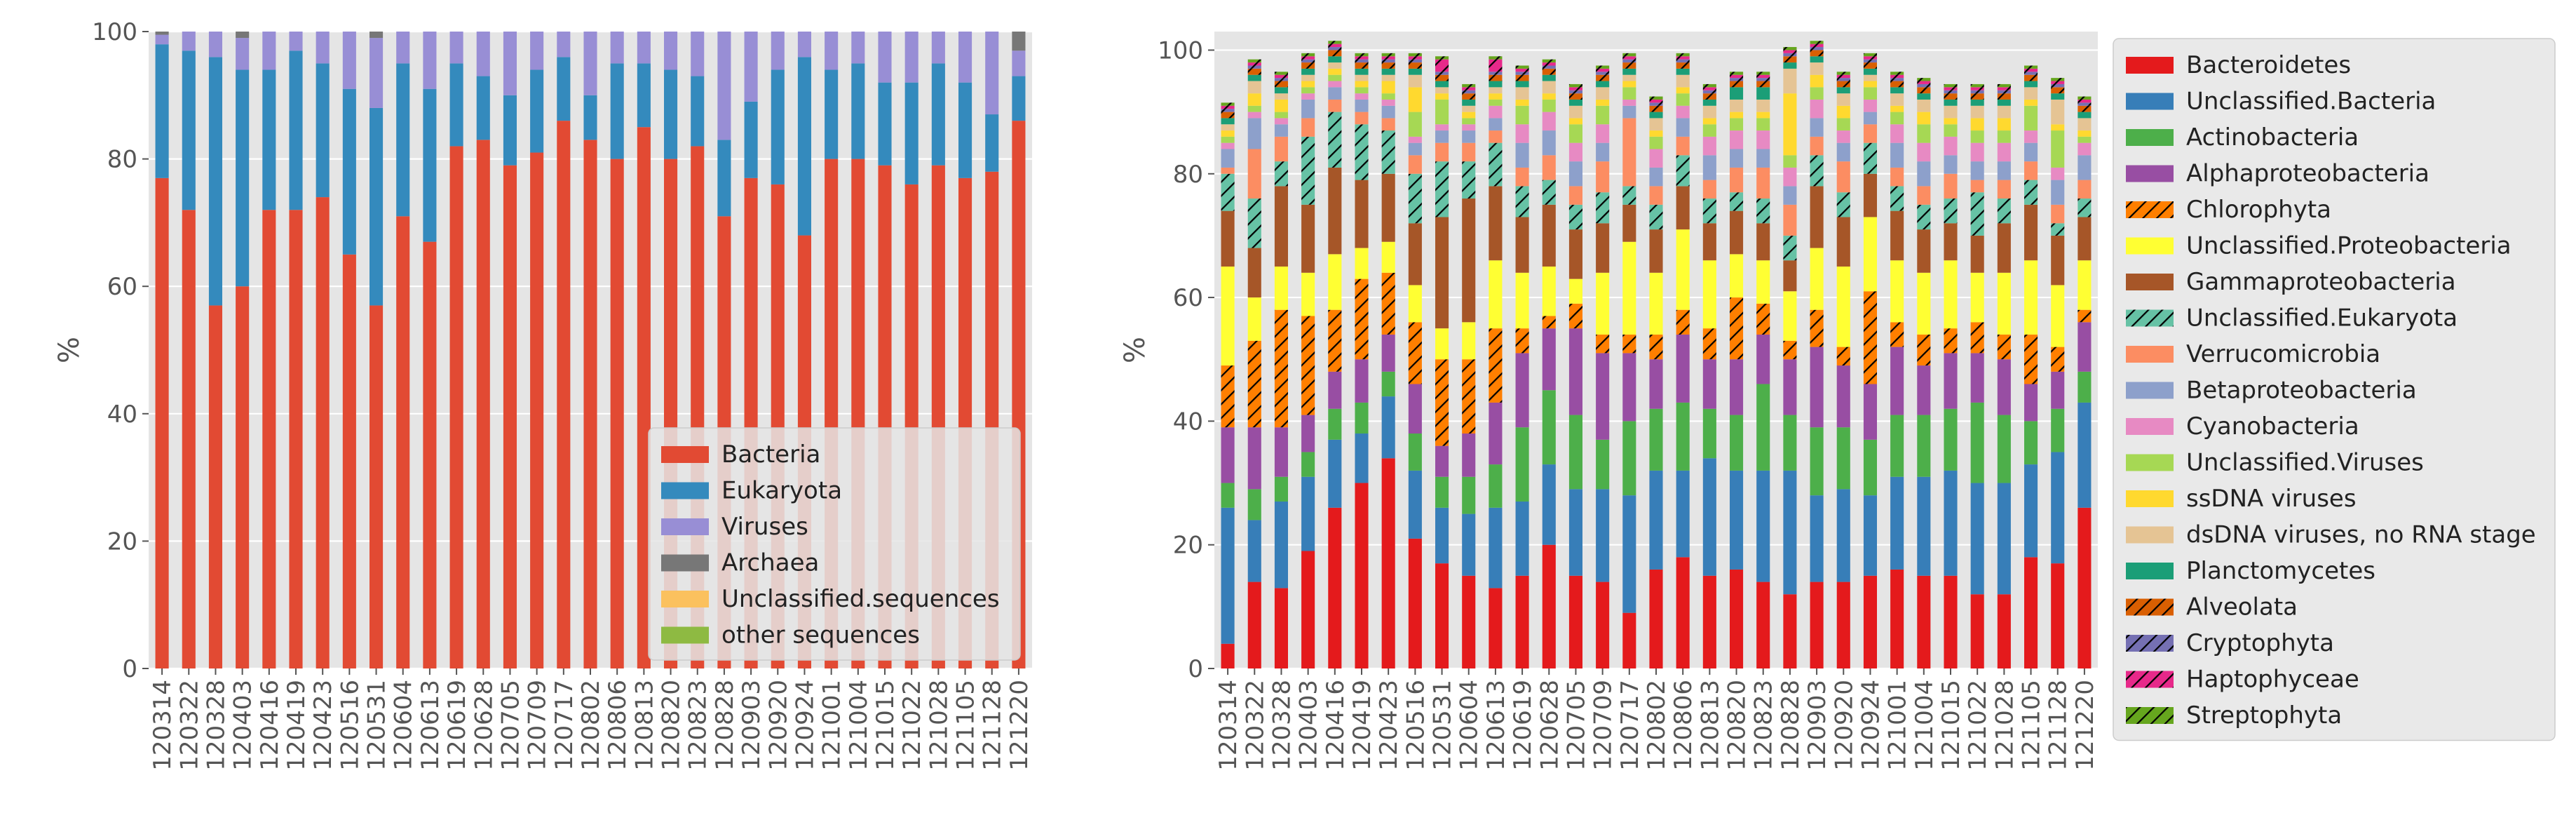 This screenshot has width=2576, height=820. Describe the element at coordinates (1228, 115) in the screenshot. I see `bar-segment-alveolata` at that location.